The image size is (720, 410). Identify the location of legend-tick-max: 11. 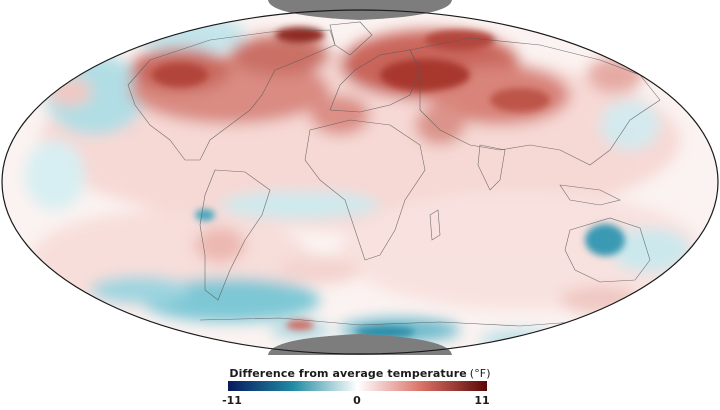
(482, 400).